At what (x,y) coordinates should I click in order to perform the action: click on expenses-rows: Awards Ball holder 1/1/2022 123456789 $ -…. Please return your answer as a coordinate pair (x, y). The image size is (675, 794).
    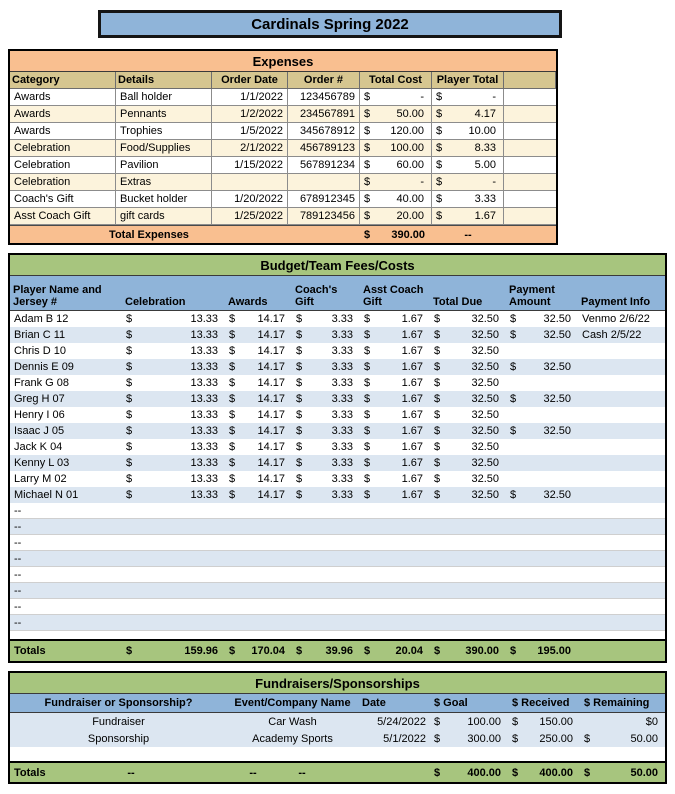
    Looking at the image, I should click on (283, 157).